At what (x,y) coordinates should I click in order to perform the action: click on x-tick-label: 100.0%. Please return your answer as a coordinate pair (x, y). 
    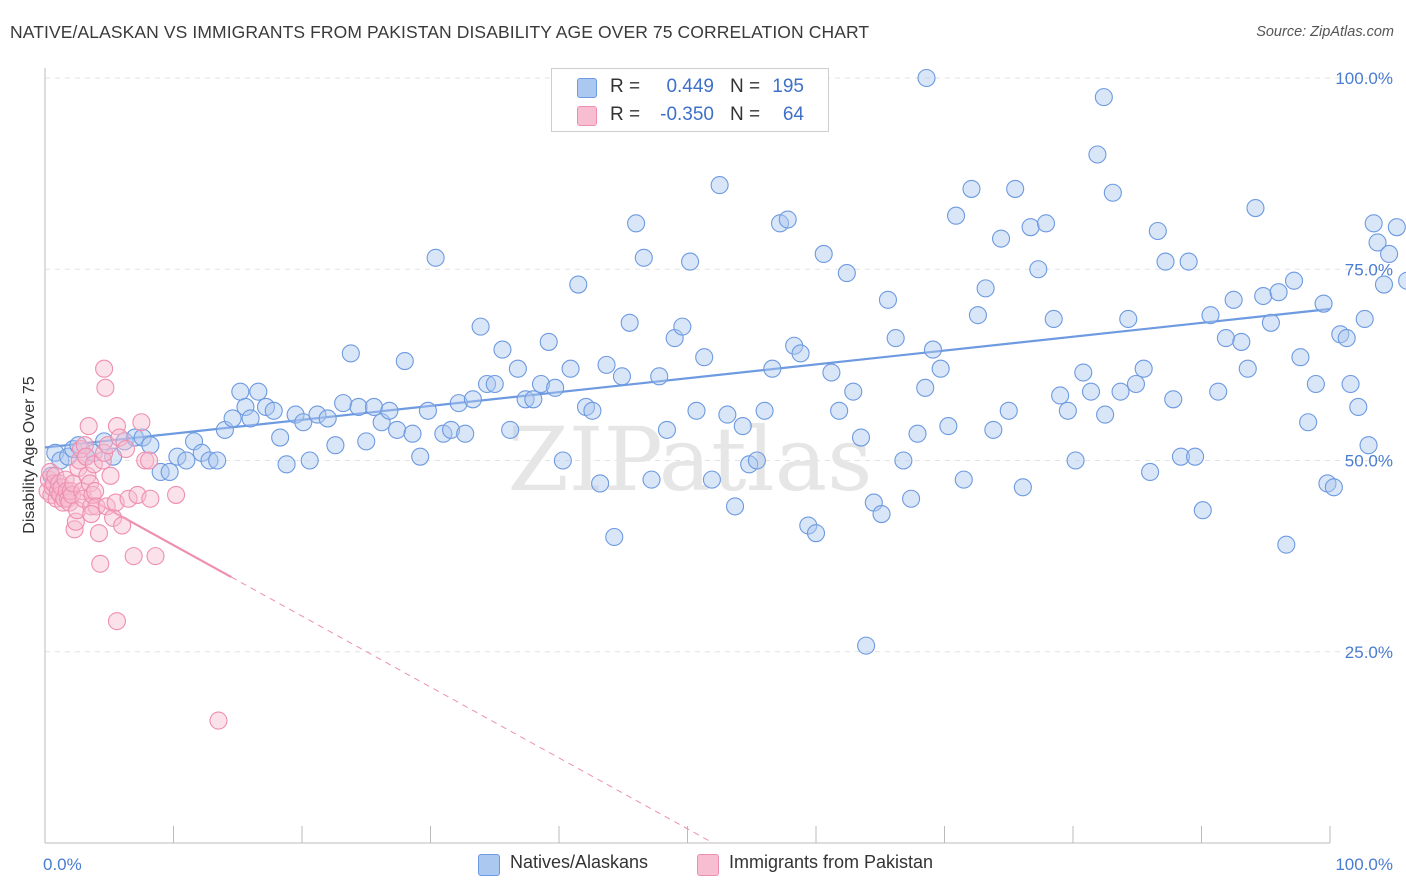
    Looking at the image, I should click on (1364, 864).